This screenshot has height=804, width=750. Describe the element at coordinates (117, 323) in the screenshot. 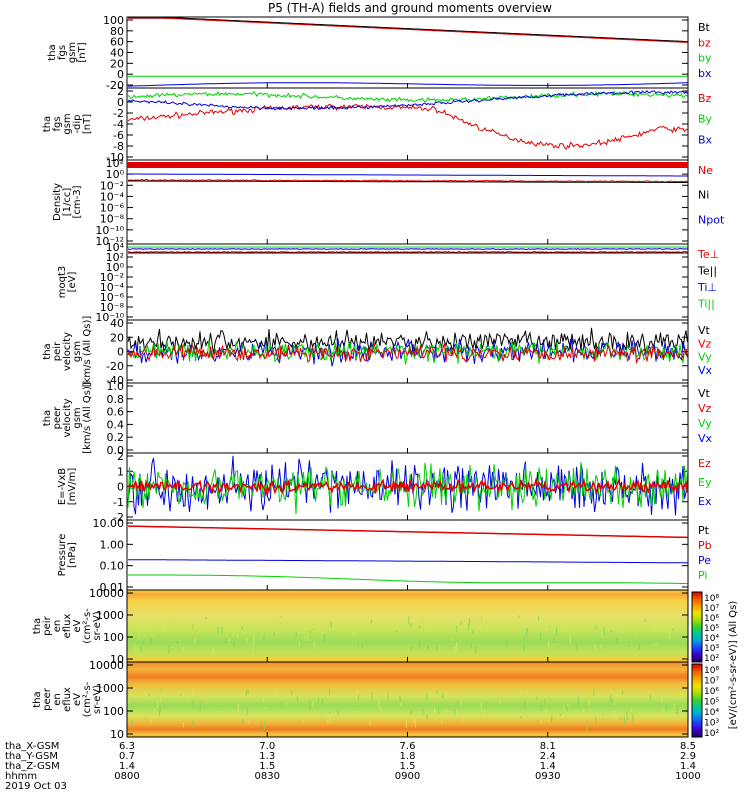

I see `y-tick-label: 40` at that location.